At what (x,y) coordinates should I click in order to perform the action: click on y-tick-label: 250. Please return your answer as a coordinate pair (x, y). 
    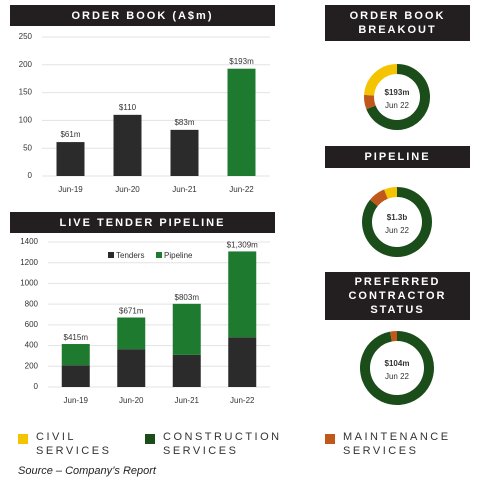
    Looking at the image, I should click on (26, 36).